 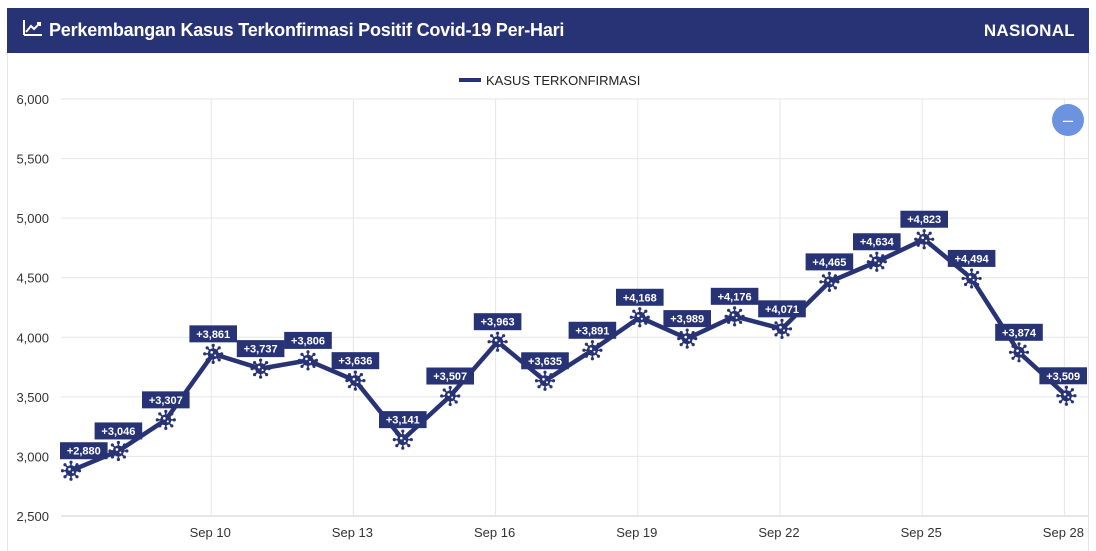 I want to click on data-label: +4,168, so click(x=640, y=298).